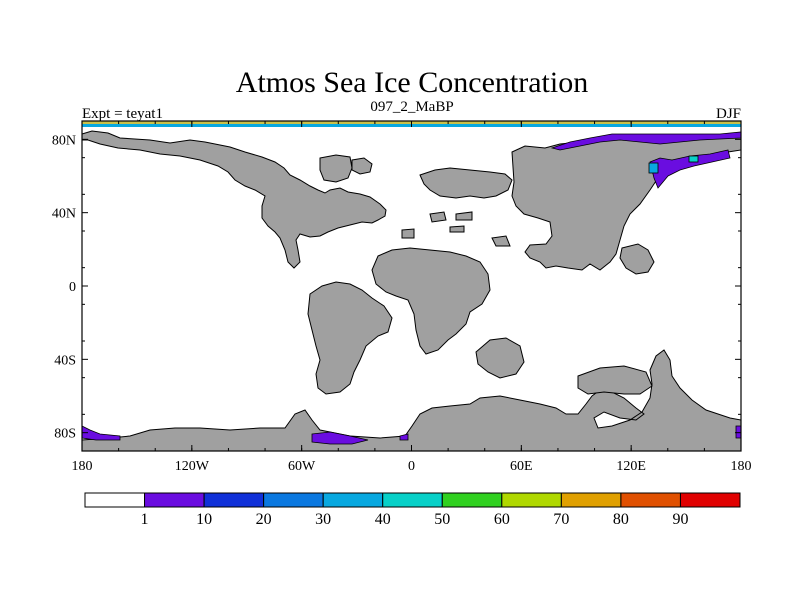  What do you see at coordinates (680, 519) in the screenshot?
I see `colorbar-label: 90` at bounding box center [680, 519].